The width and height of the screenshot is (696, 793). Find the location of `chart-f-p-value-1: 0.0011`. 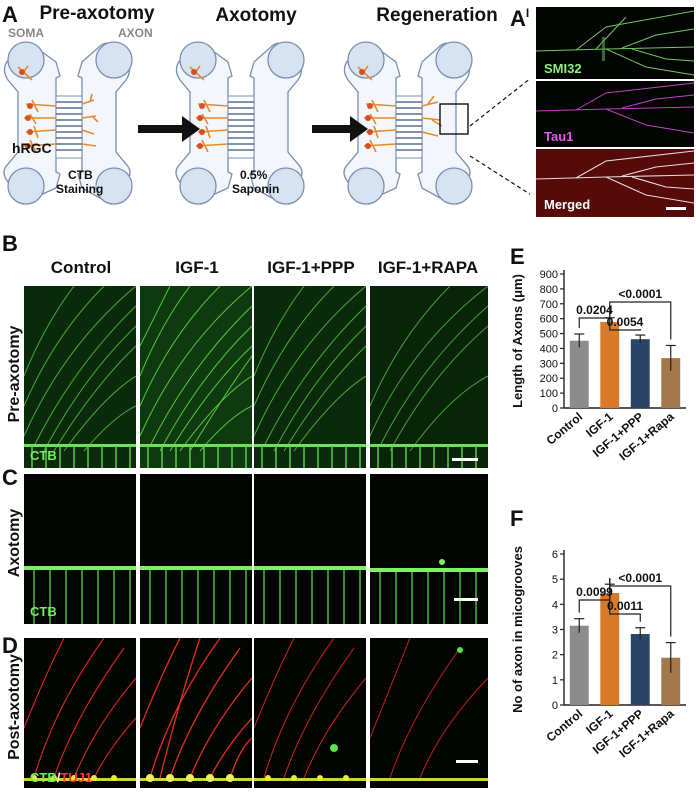

chart-f-p-value-1: 0.0011 is located at coordinates (625, 606).